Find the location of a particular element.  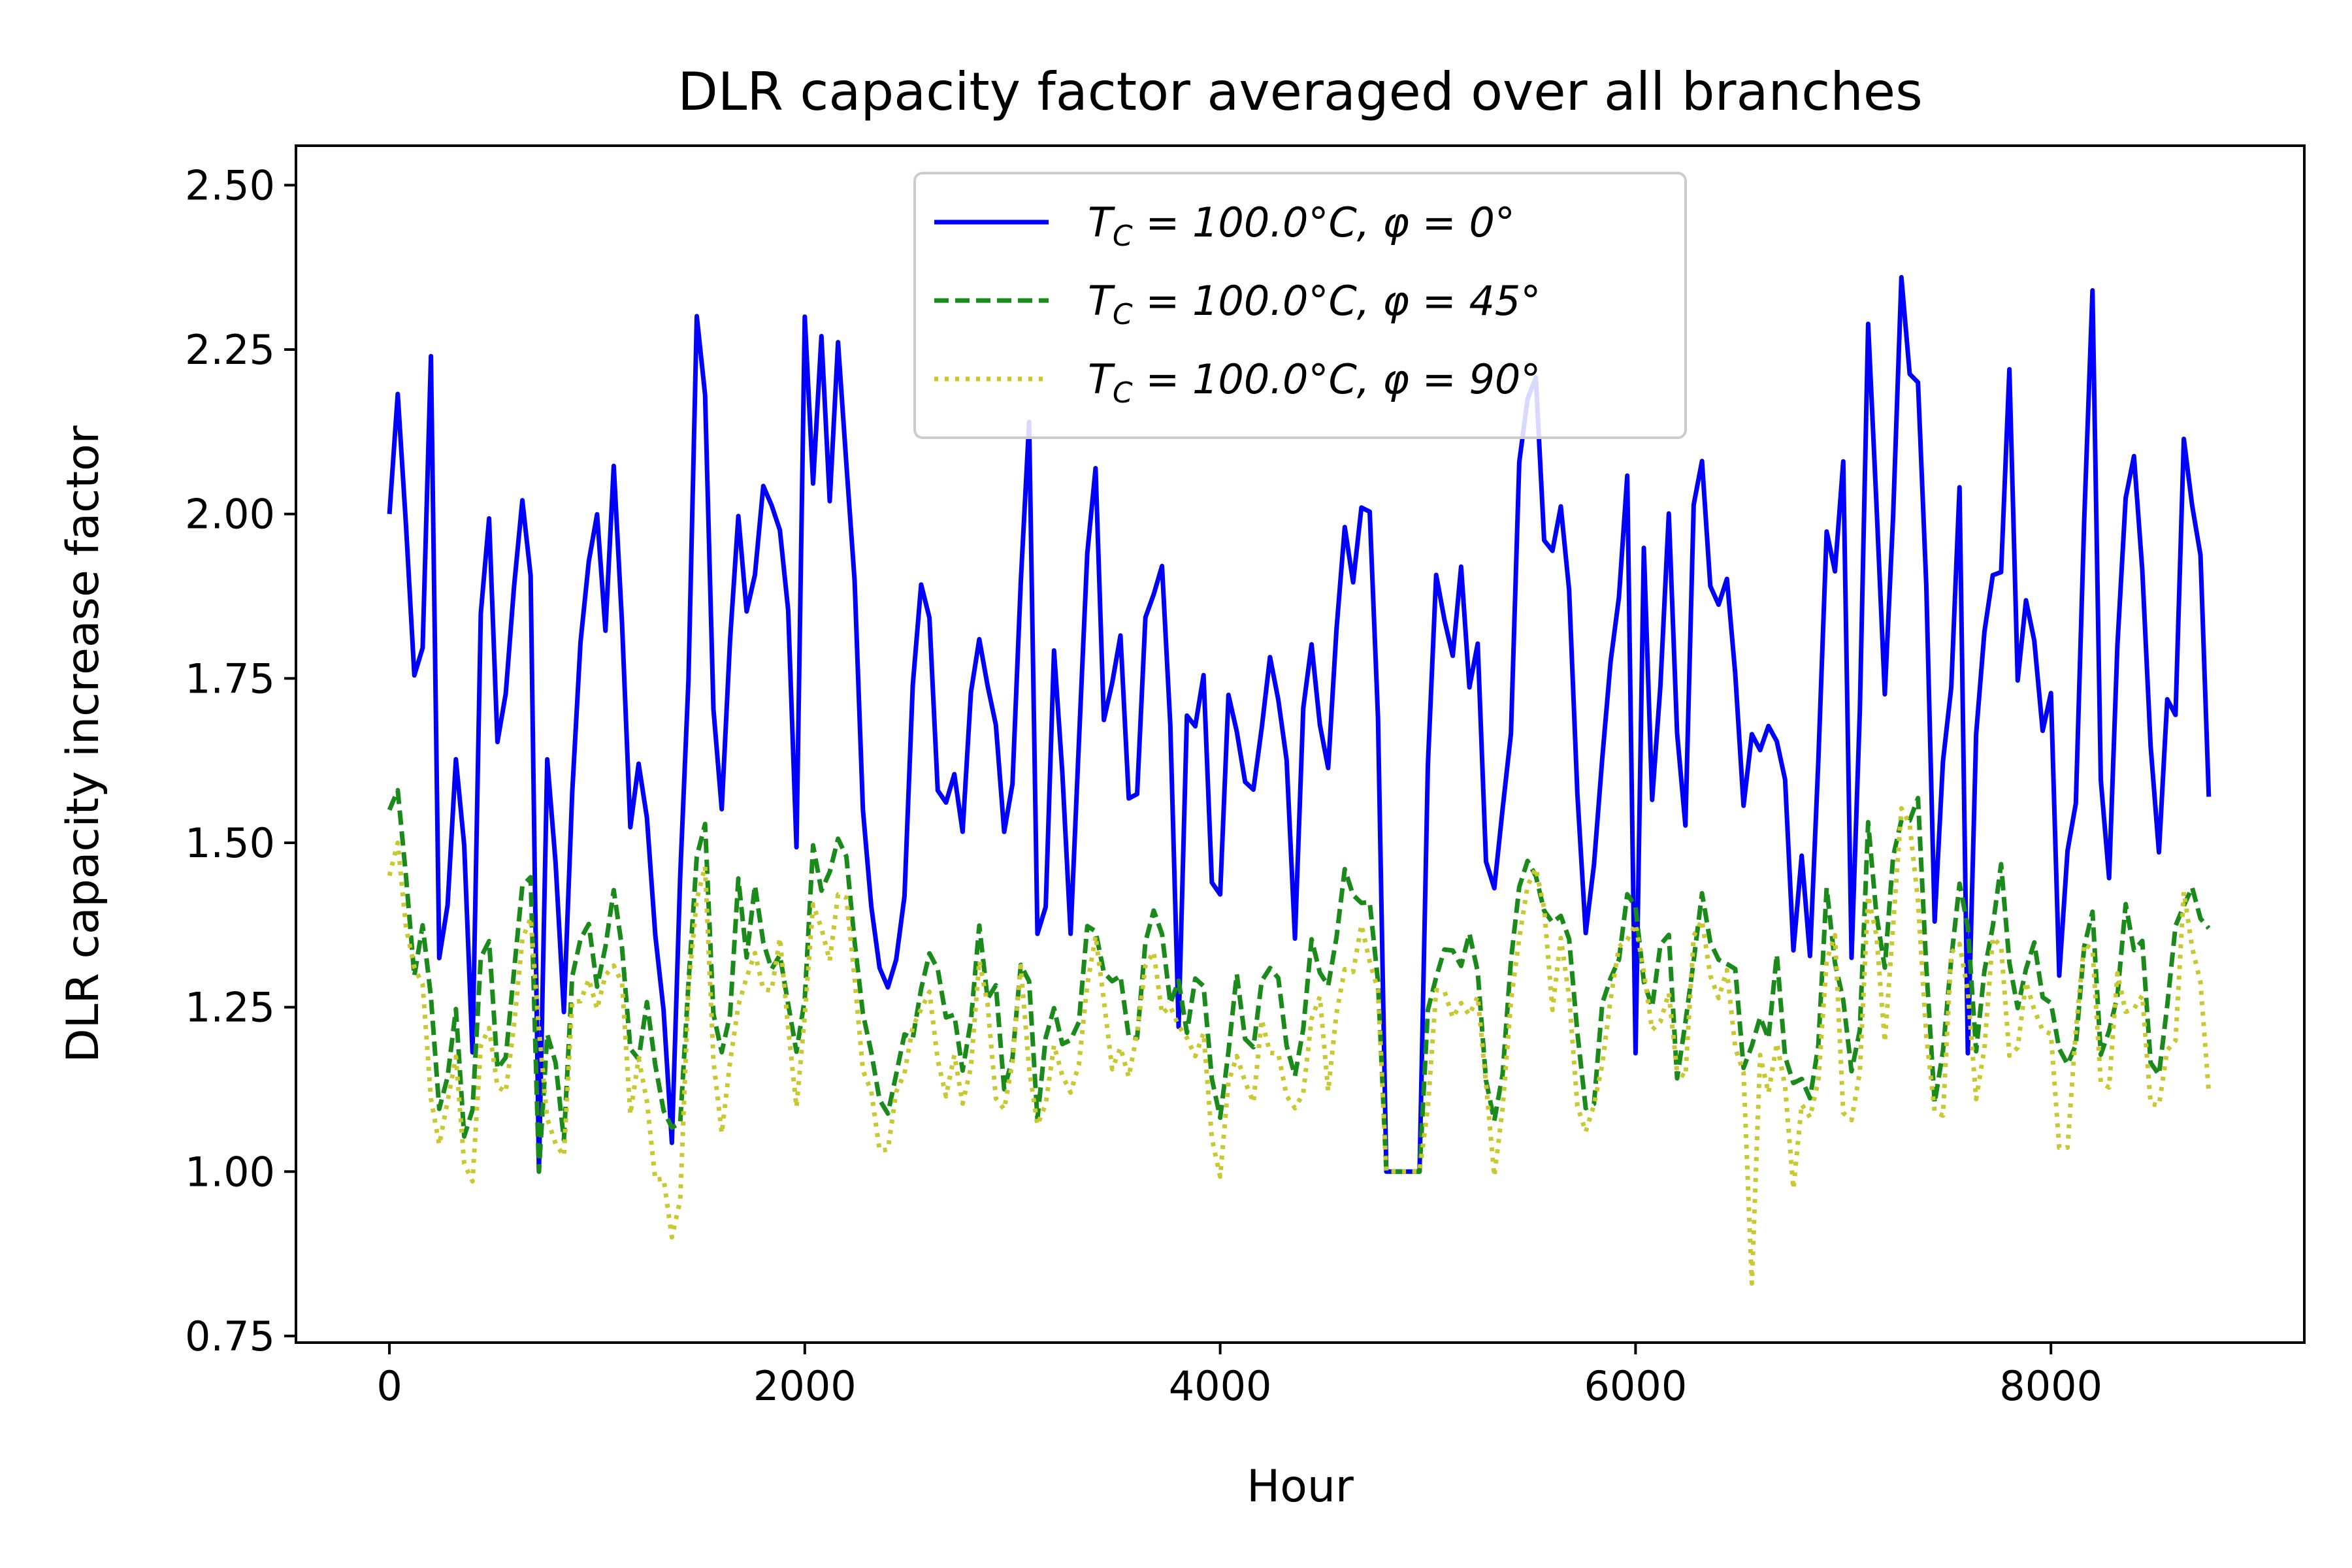

y-tick-label: 2.00 is located at coordinates (230, 514).